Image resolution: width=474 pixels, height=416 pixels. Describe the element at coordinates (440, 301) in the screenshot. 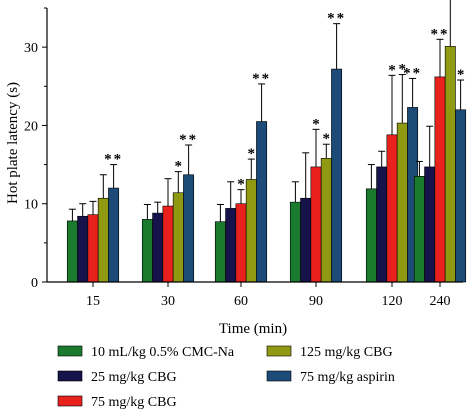

I see `x-tick-label: 240` at that location.